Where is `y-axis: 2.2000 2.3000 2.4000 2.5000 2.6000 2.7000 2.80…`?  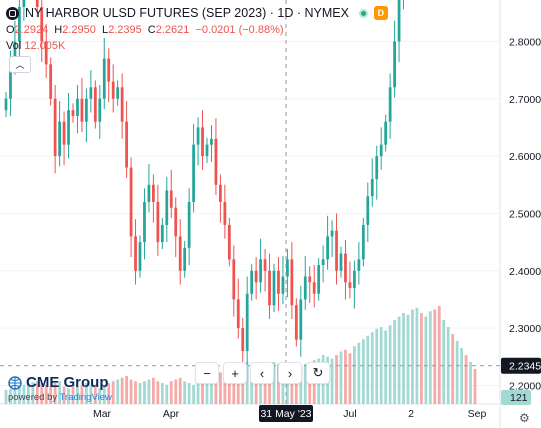 y-axis: 2.2000 2.3000 2.4000 2.5000 2.6000 2.7000 2.80… is located at coordinates (521, 202).